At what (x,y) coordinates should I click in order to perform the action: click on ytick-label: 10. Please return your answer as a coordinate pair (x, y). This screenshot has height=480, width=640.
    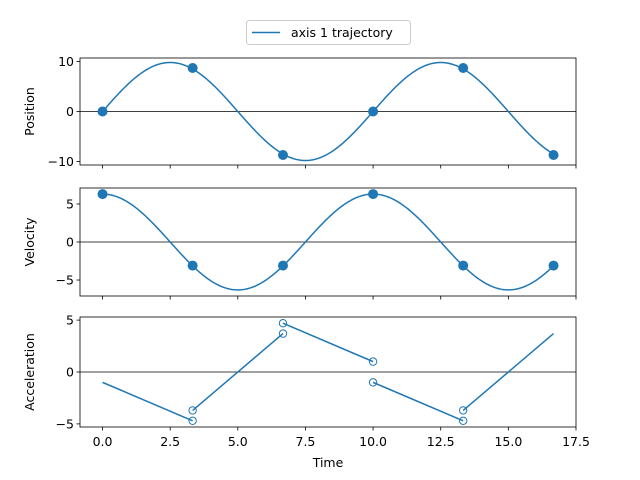
    Looking at the image, I should click on (66, 61).